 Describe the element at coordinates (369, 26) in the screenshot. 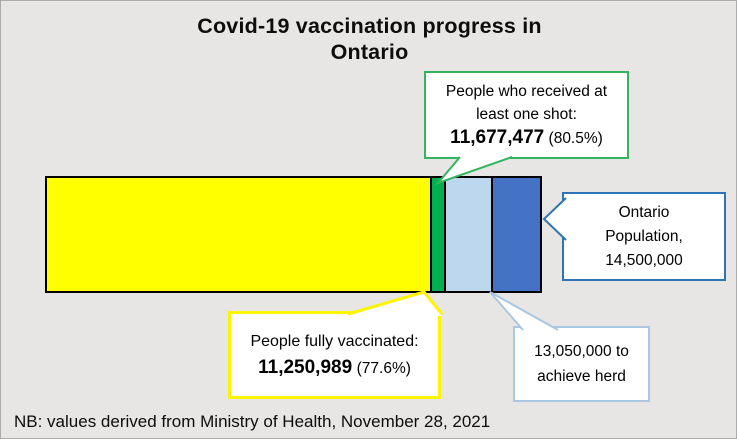

I see `chart-title-line-1: Covid-19 vaccination progress in` at that location.